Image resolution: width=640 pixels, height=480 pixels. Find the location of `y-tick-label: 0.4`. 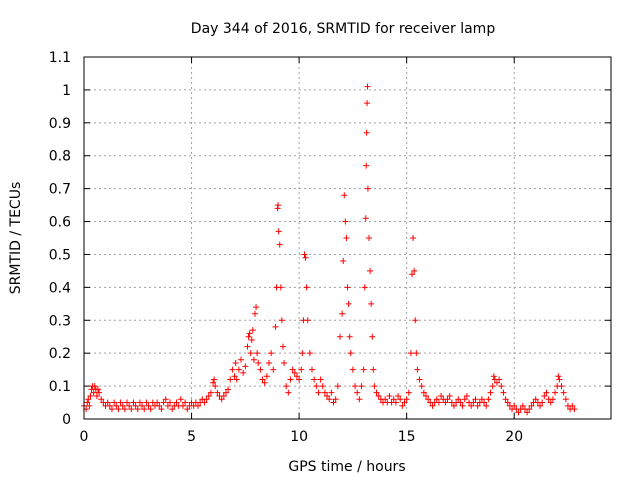

y-tick-label: 0.4 is located at coordinates (60, 288).